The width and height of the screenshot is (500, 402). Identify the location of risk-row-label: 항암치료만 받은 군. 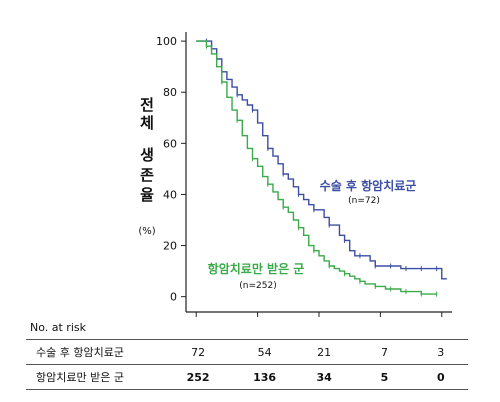
(93, 377).